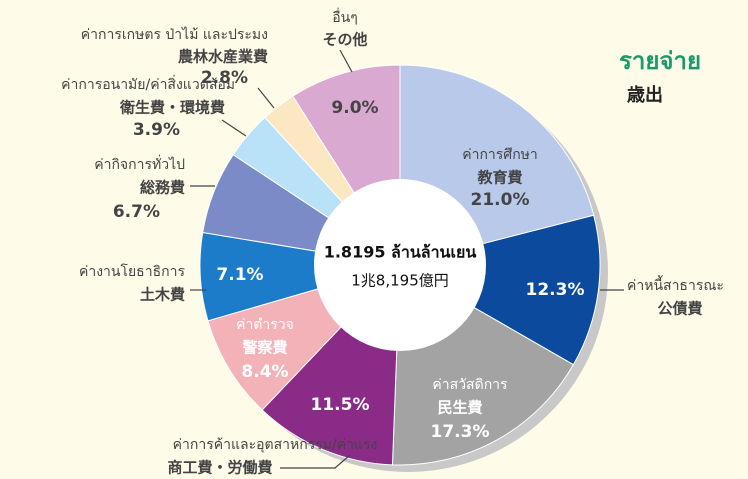  Describe the element at coordinates (162, 295) in the screenshot. I see `category-label-ja: 土木費` at that location.